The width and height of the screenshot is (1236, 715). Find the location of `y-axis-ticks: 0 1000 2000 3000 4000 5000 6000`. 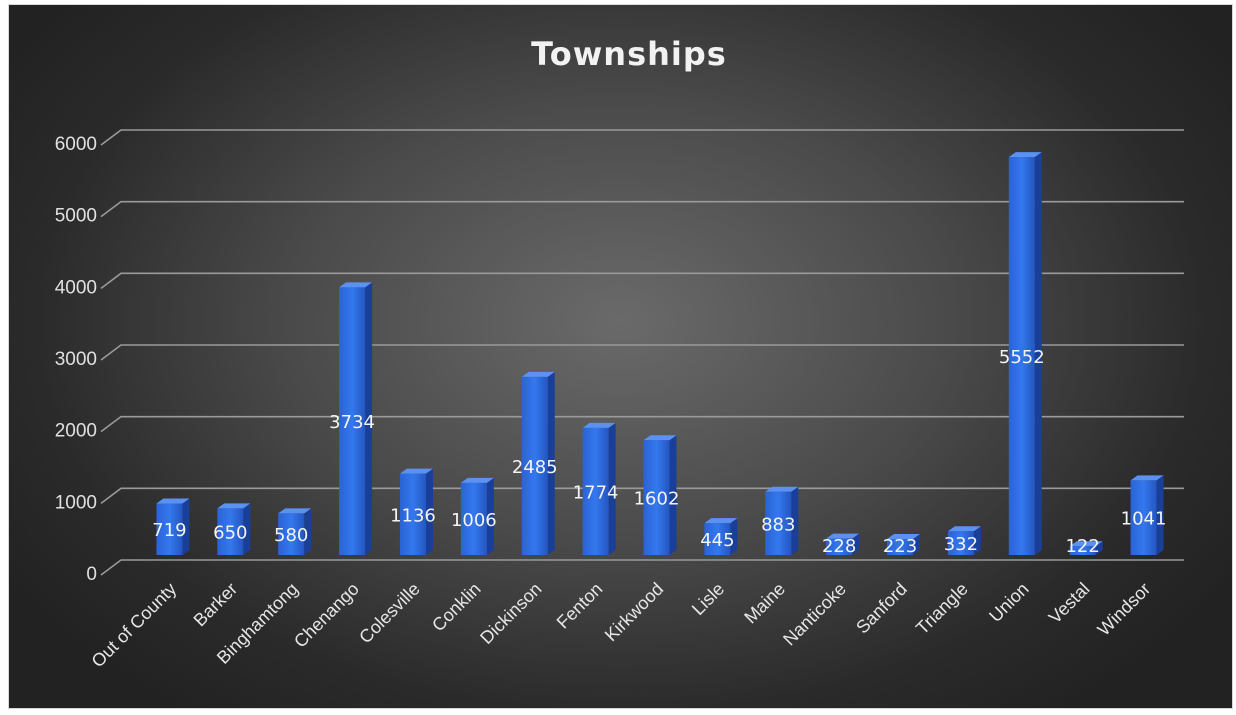

y-axis-ticks: 0 1000 2000 3000 4000 5000 6000 is located at coordinates (76, 359).